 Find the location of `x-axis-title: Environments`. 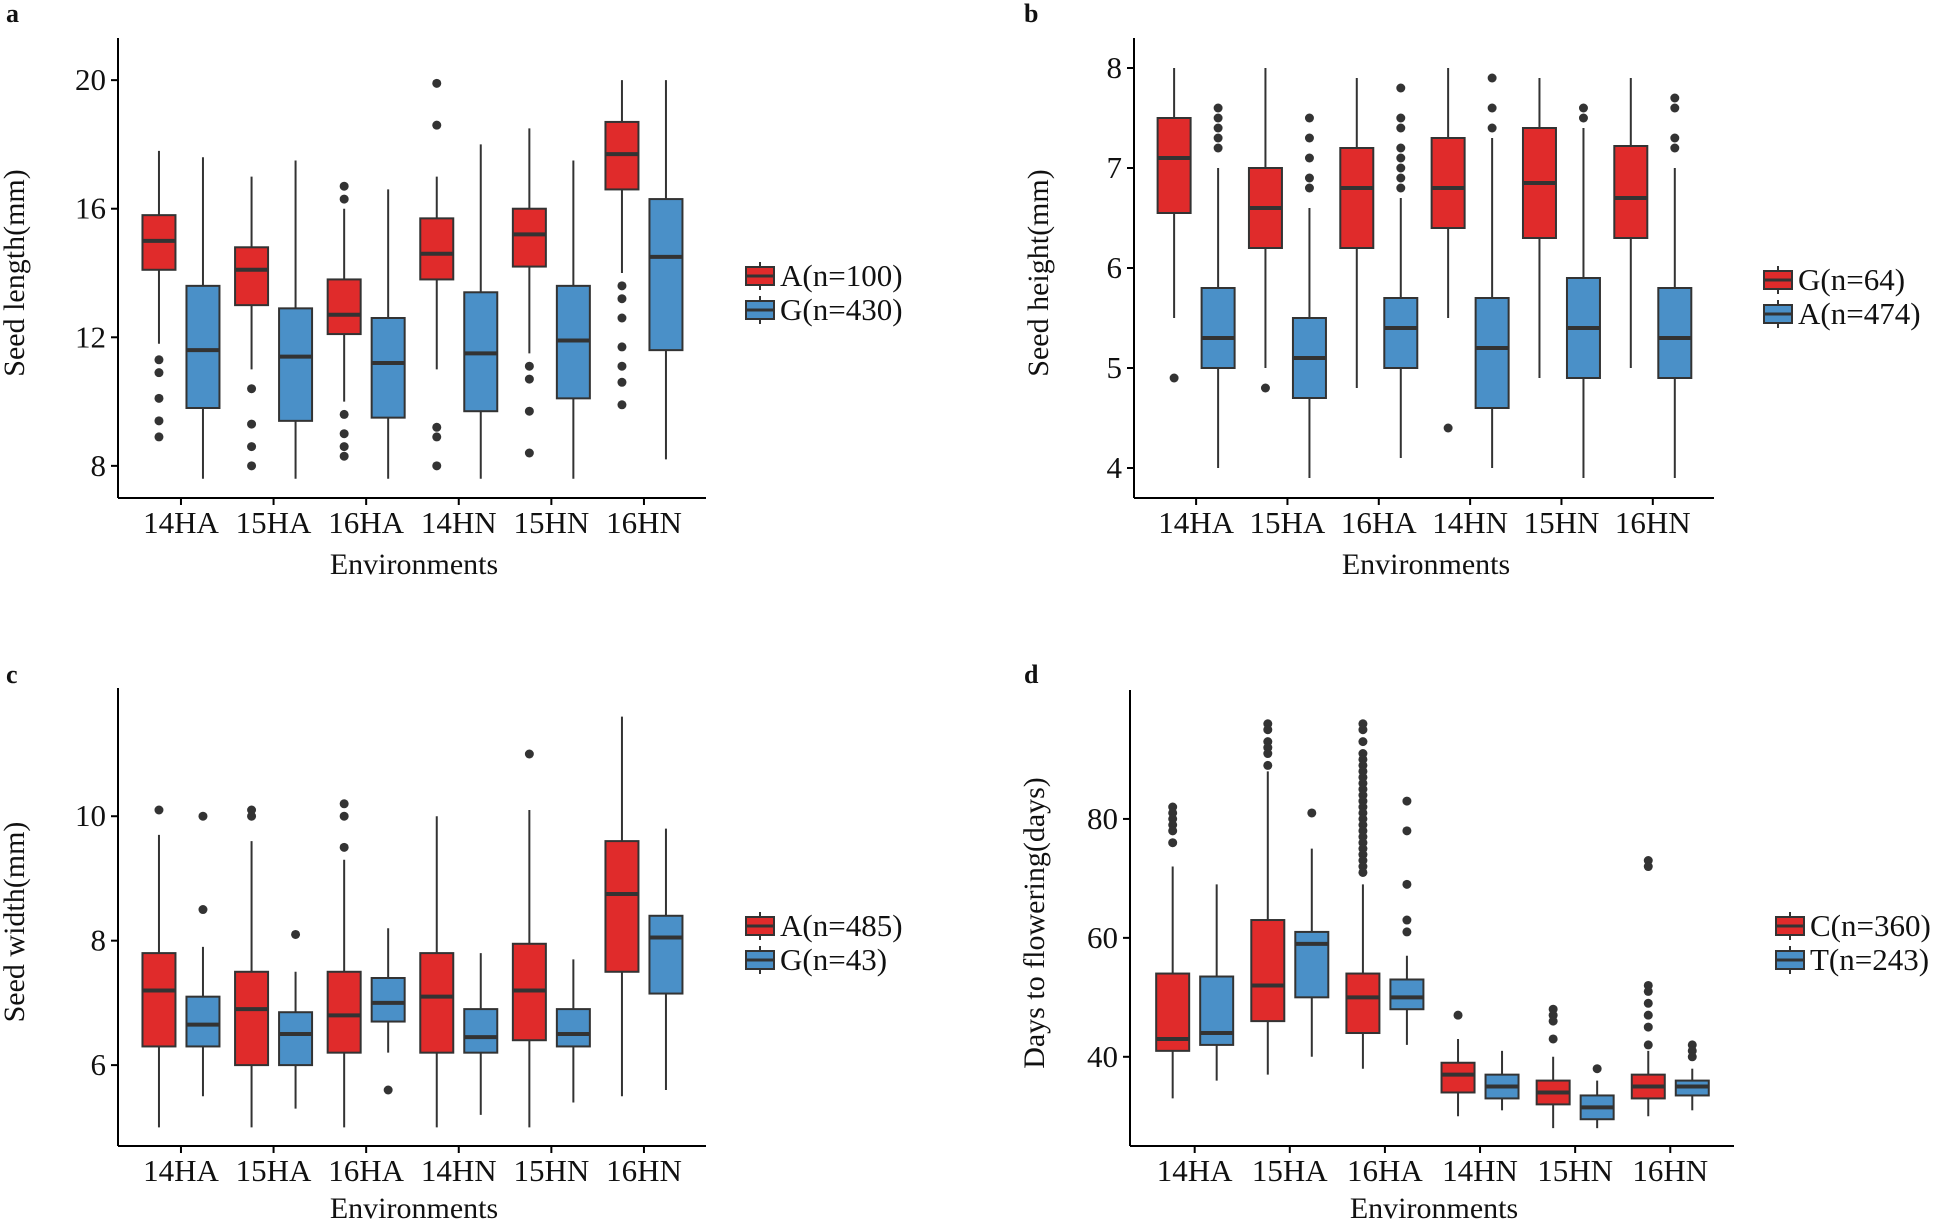

x-axis-title: Environments is located at coordinates (414, 1208).